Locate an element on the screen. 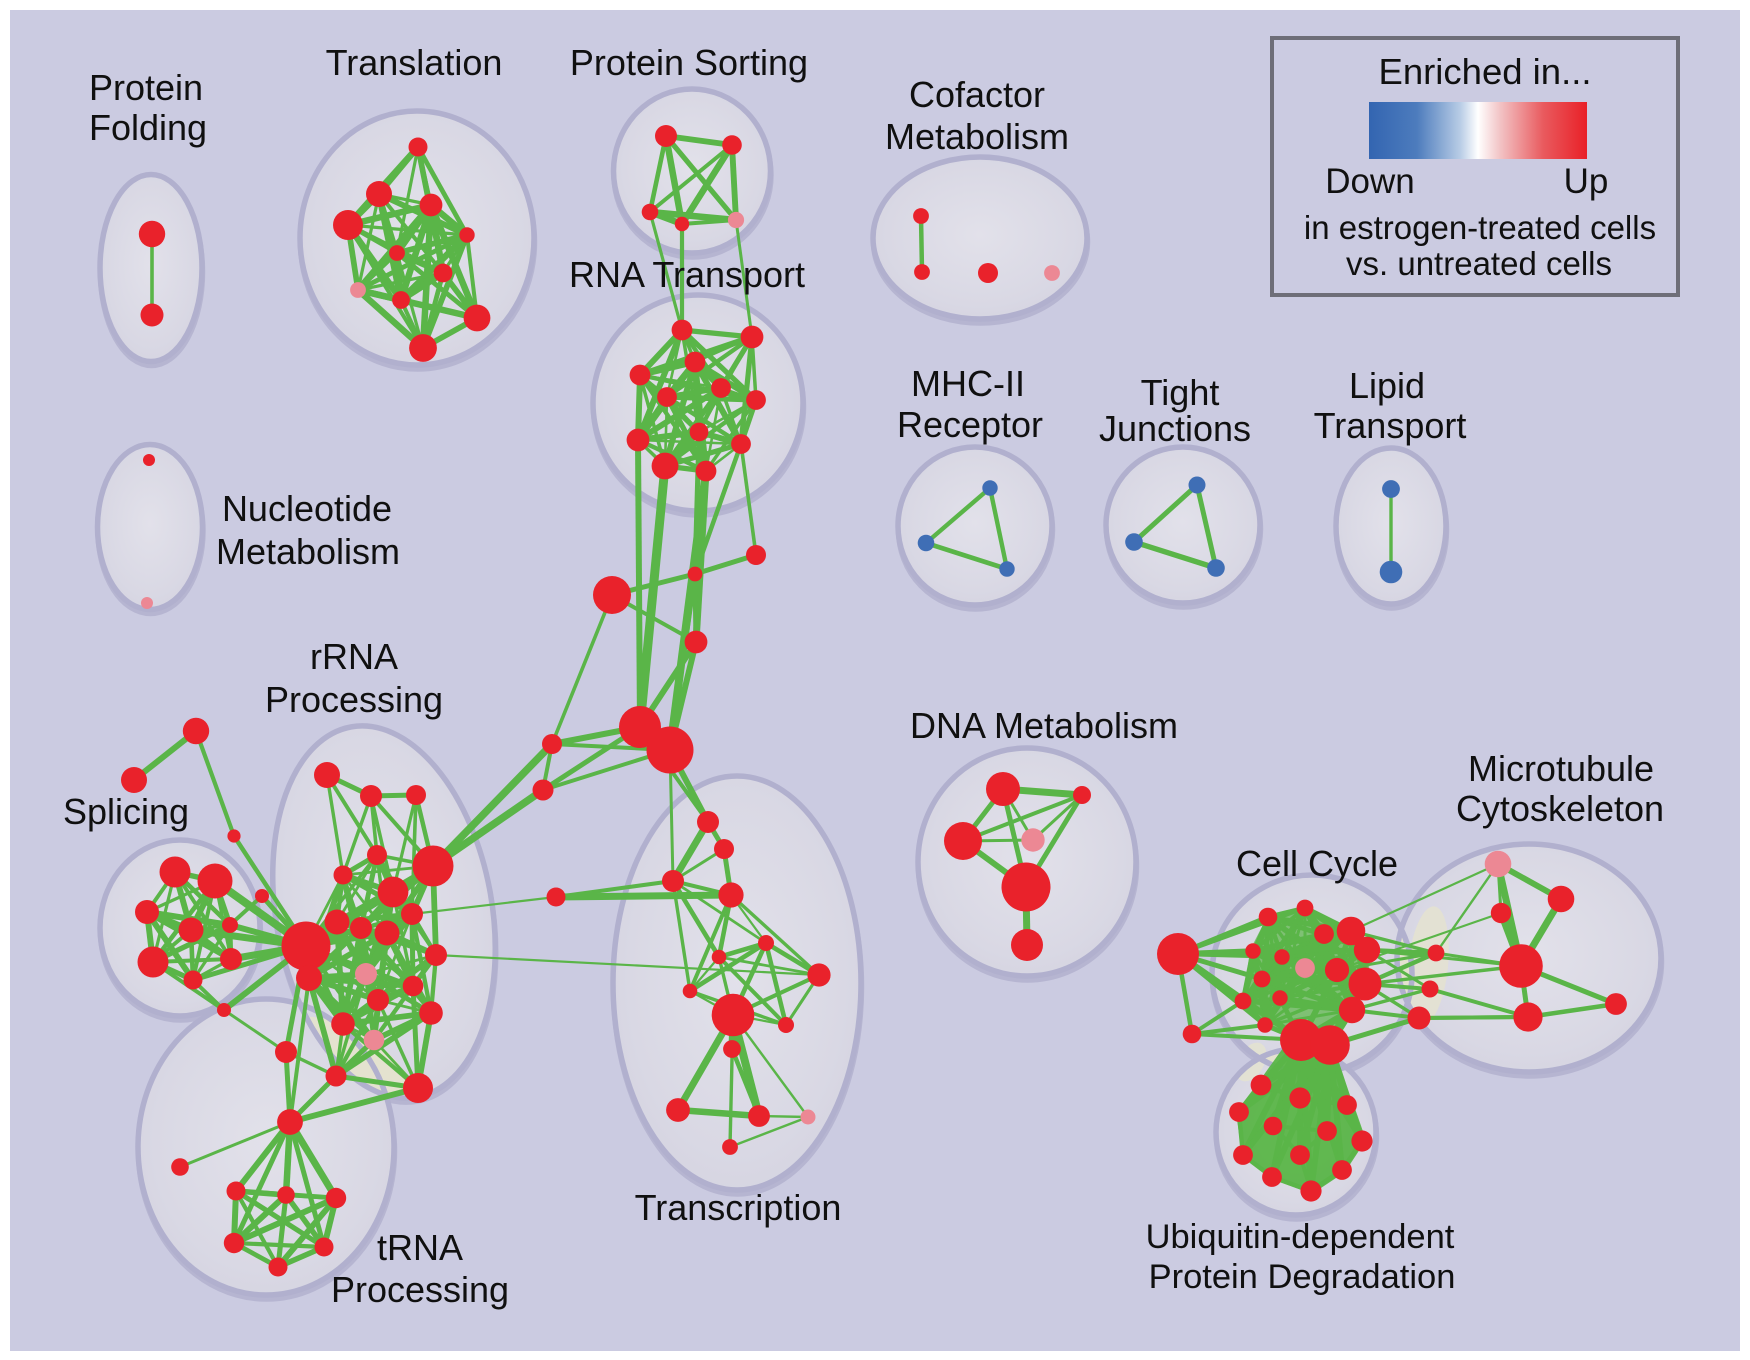 The height and width of the screenshot is (1360, 1750). svg-text: Splicing is located at coordinates (126, 811).